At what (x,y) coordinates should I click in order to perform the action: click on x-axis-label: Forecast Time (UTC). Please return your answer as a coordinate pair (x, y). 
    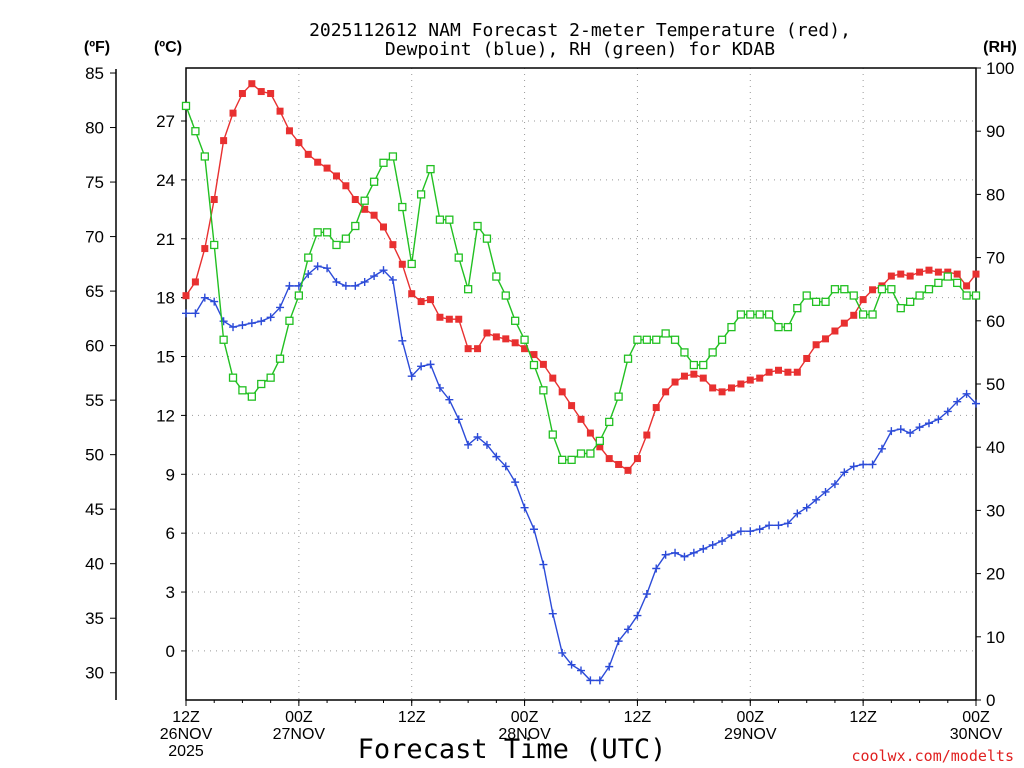
    Looking at the image, I should click on (512, 749).